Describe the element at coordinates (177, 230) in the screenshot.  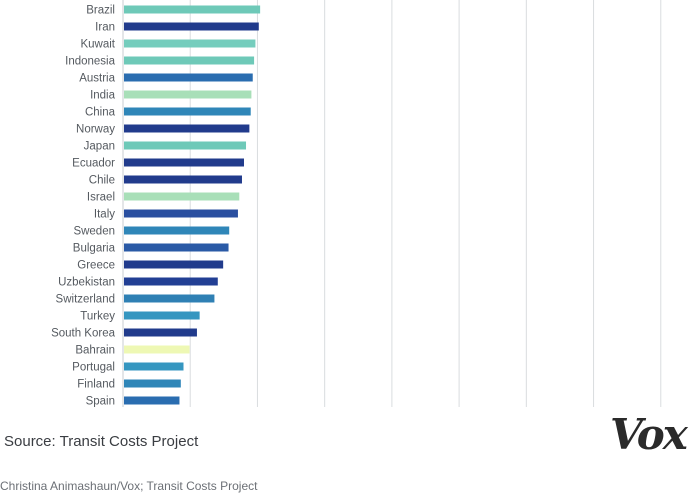
I see `bar-sweden` at that location.